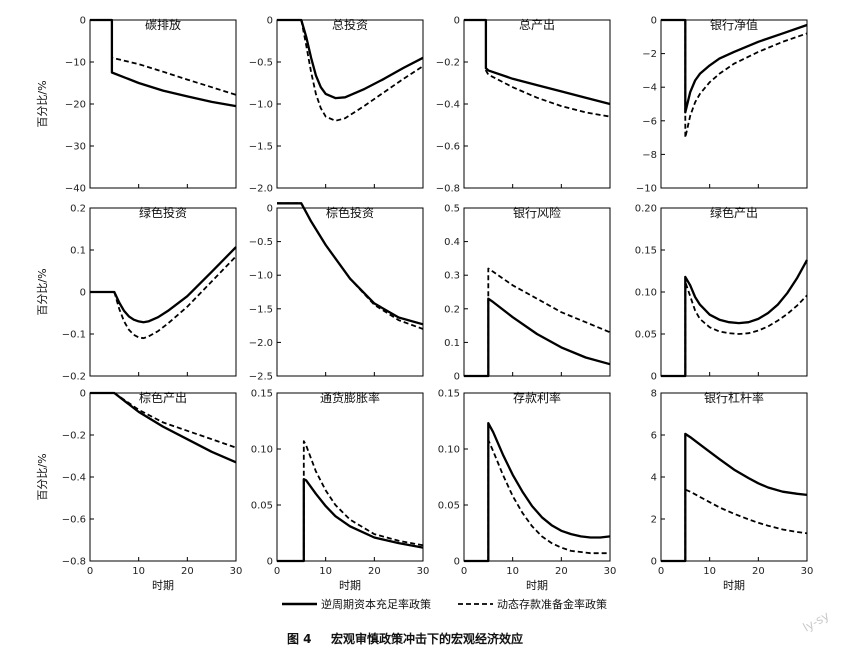 This screenshot has width=846, height=652. Describe the element at coordinates (74, 335) in the screenshot. I see `y-tick-label: −0.1` at that location.